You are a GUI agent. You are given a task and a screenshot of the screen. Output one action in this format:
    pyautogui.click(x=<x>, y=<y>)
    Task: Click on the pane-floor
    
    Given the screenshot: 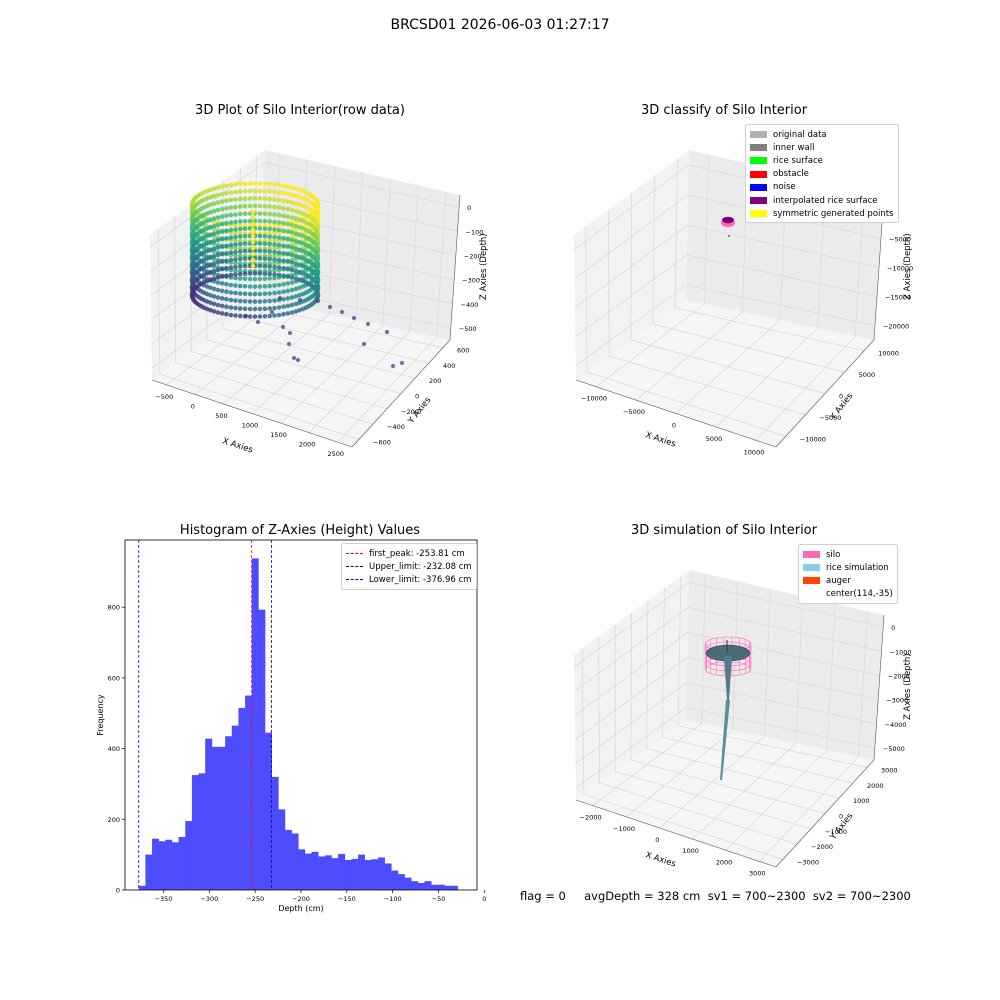 What is the action you would take?
    pyautogui.click(x=725, y=793)
    